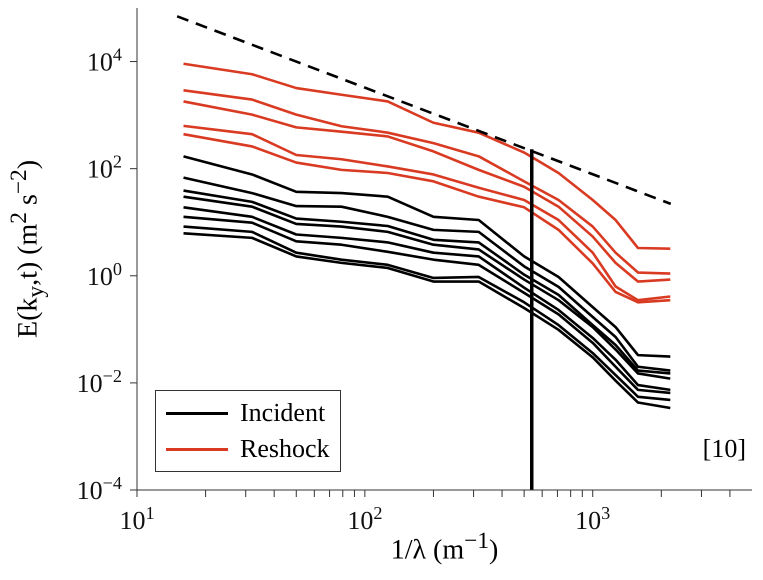  Describe the element at coordinates (104, 168) in the screenshot. I see `y-tick-label: 10$^{2}$` at that location.